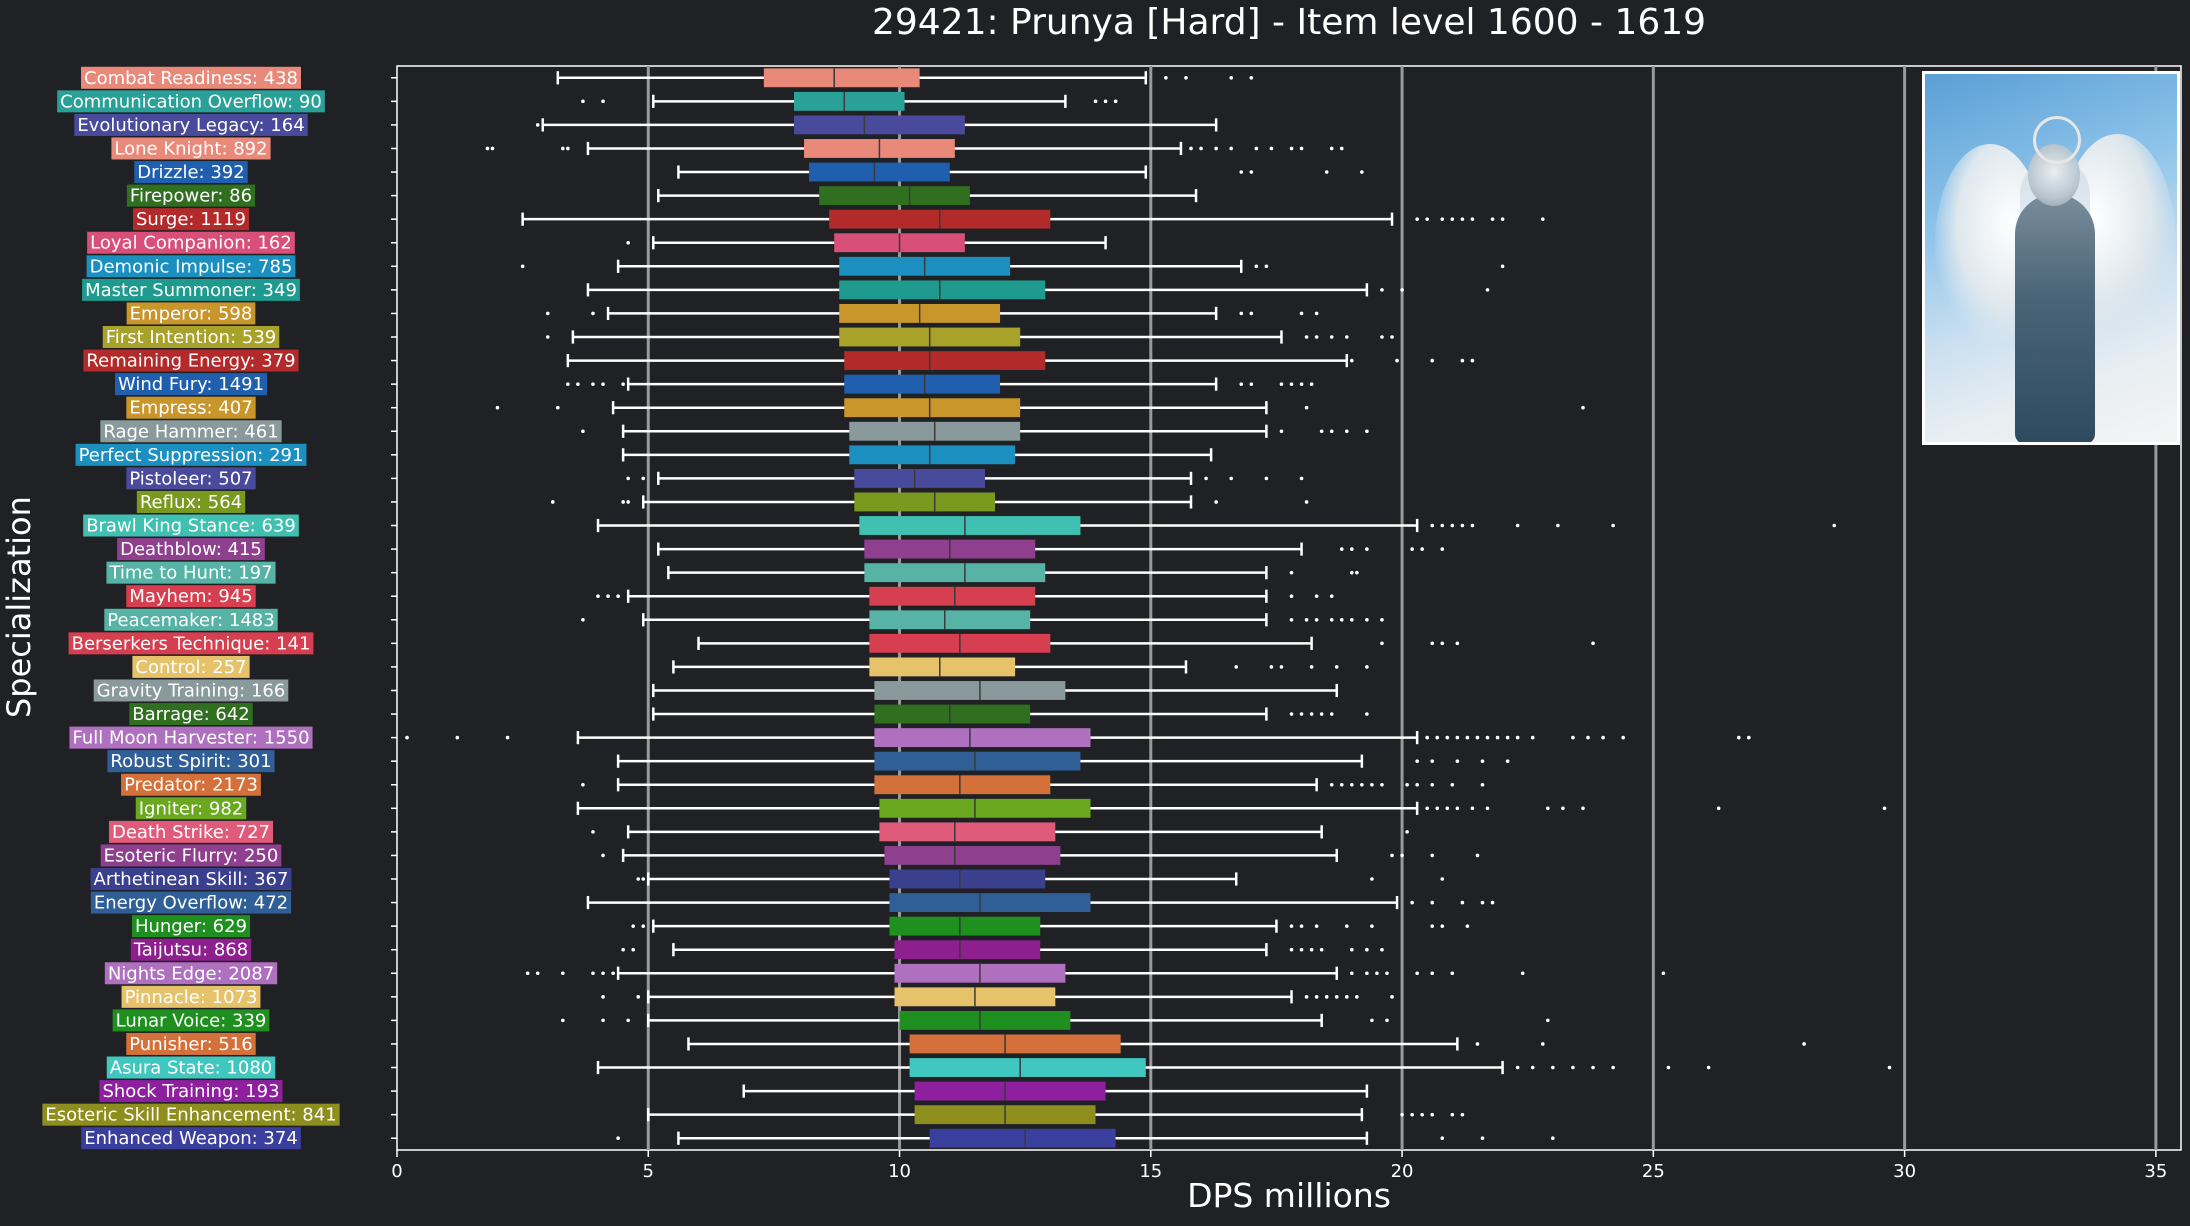  I want to click on x-tick-label: 30, so click(1904, 1171).